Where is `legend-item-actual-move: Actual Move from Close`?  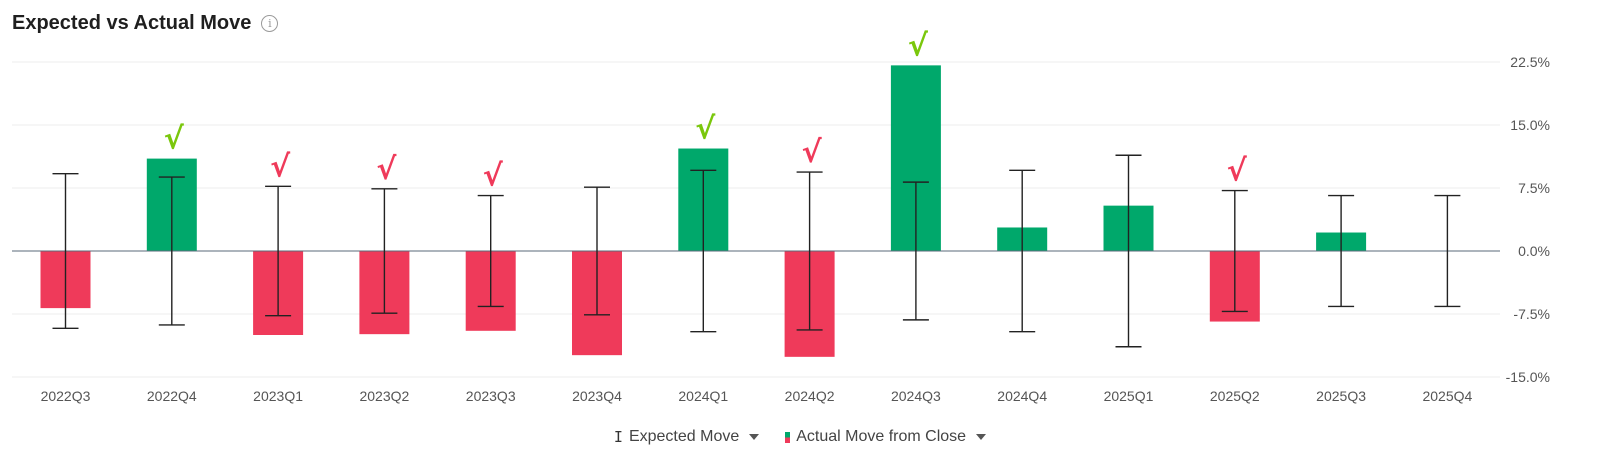
legend-item-actual-move: Actual Move from Close is located at coordinates (886, 437).